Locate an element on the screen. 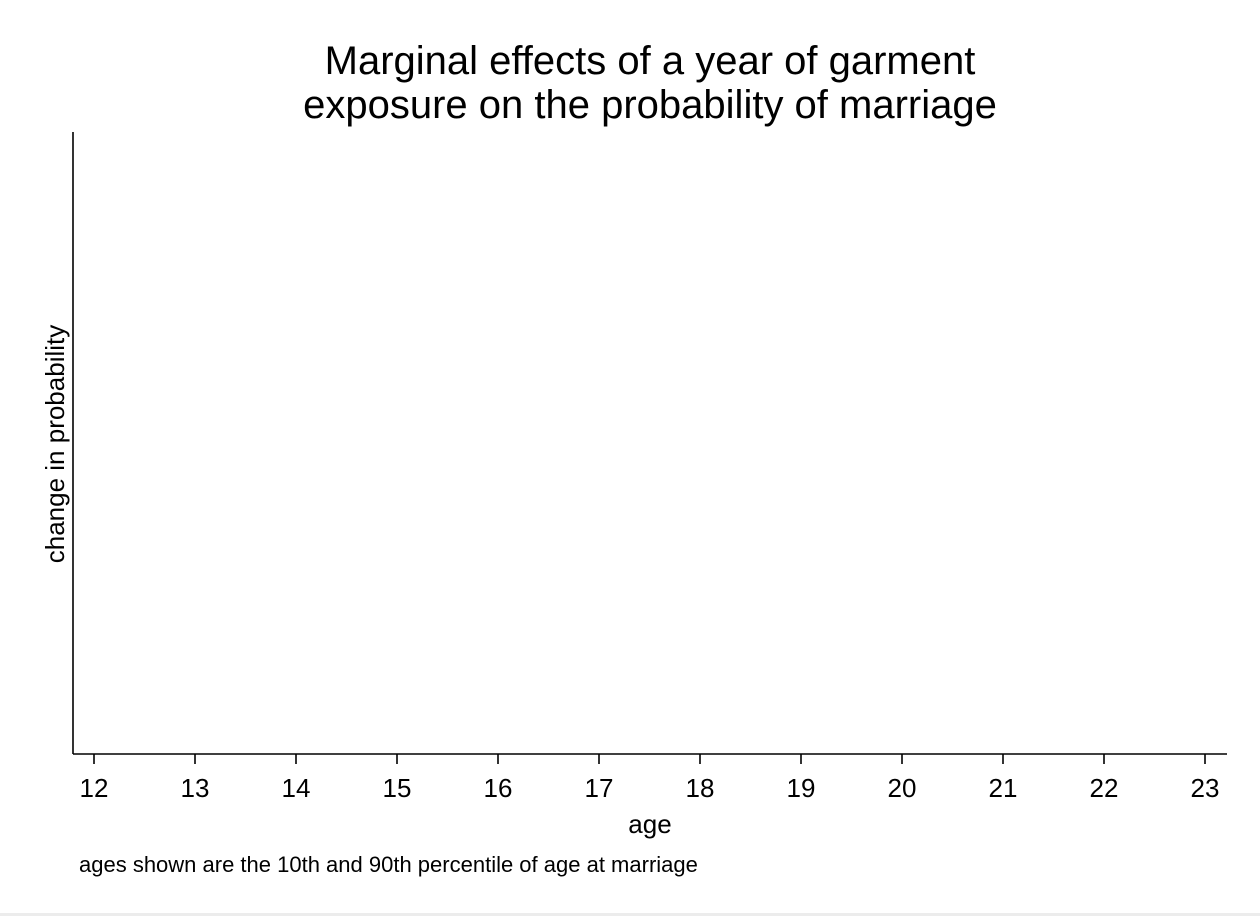  x-axis-ticks is located at coordinates (649, 759).